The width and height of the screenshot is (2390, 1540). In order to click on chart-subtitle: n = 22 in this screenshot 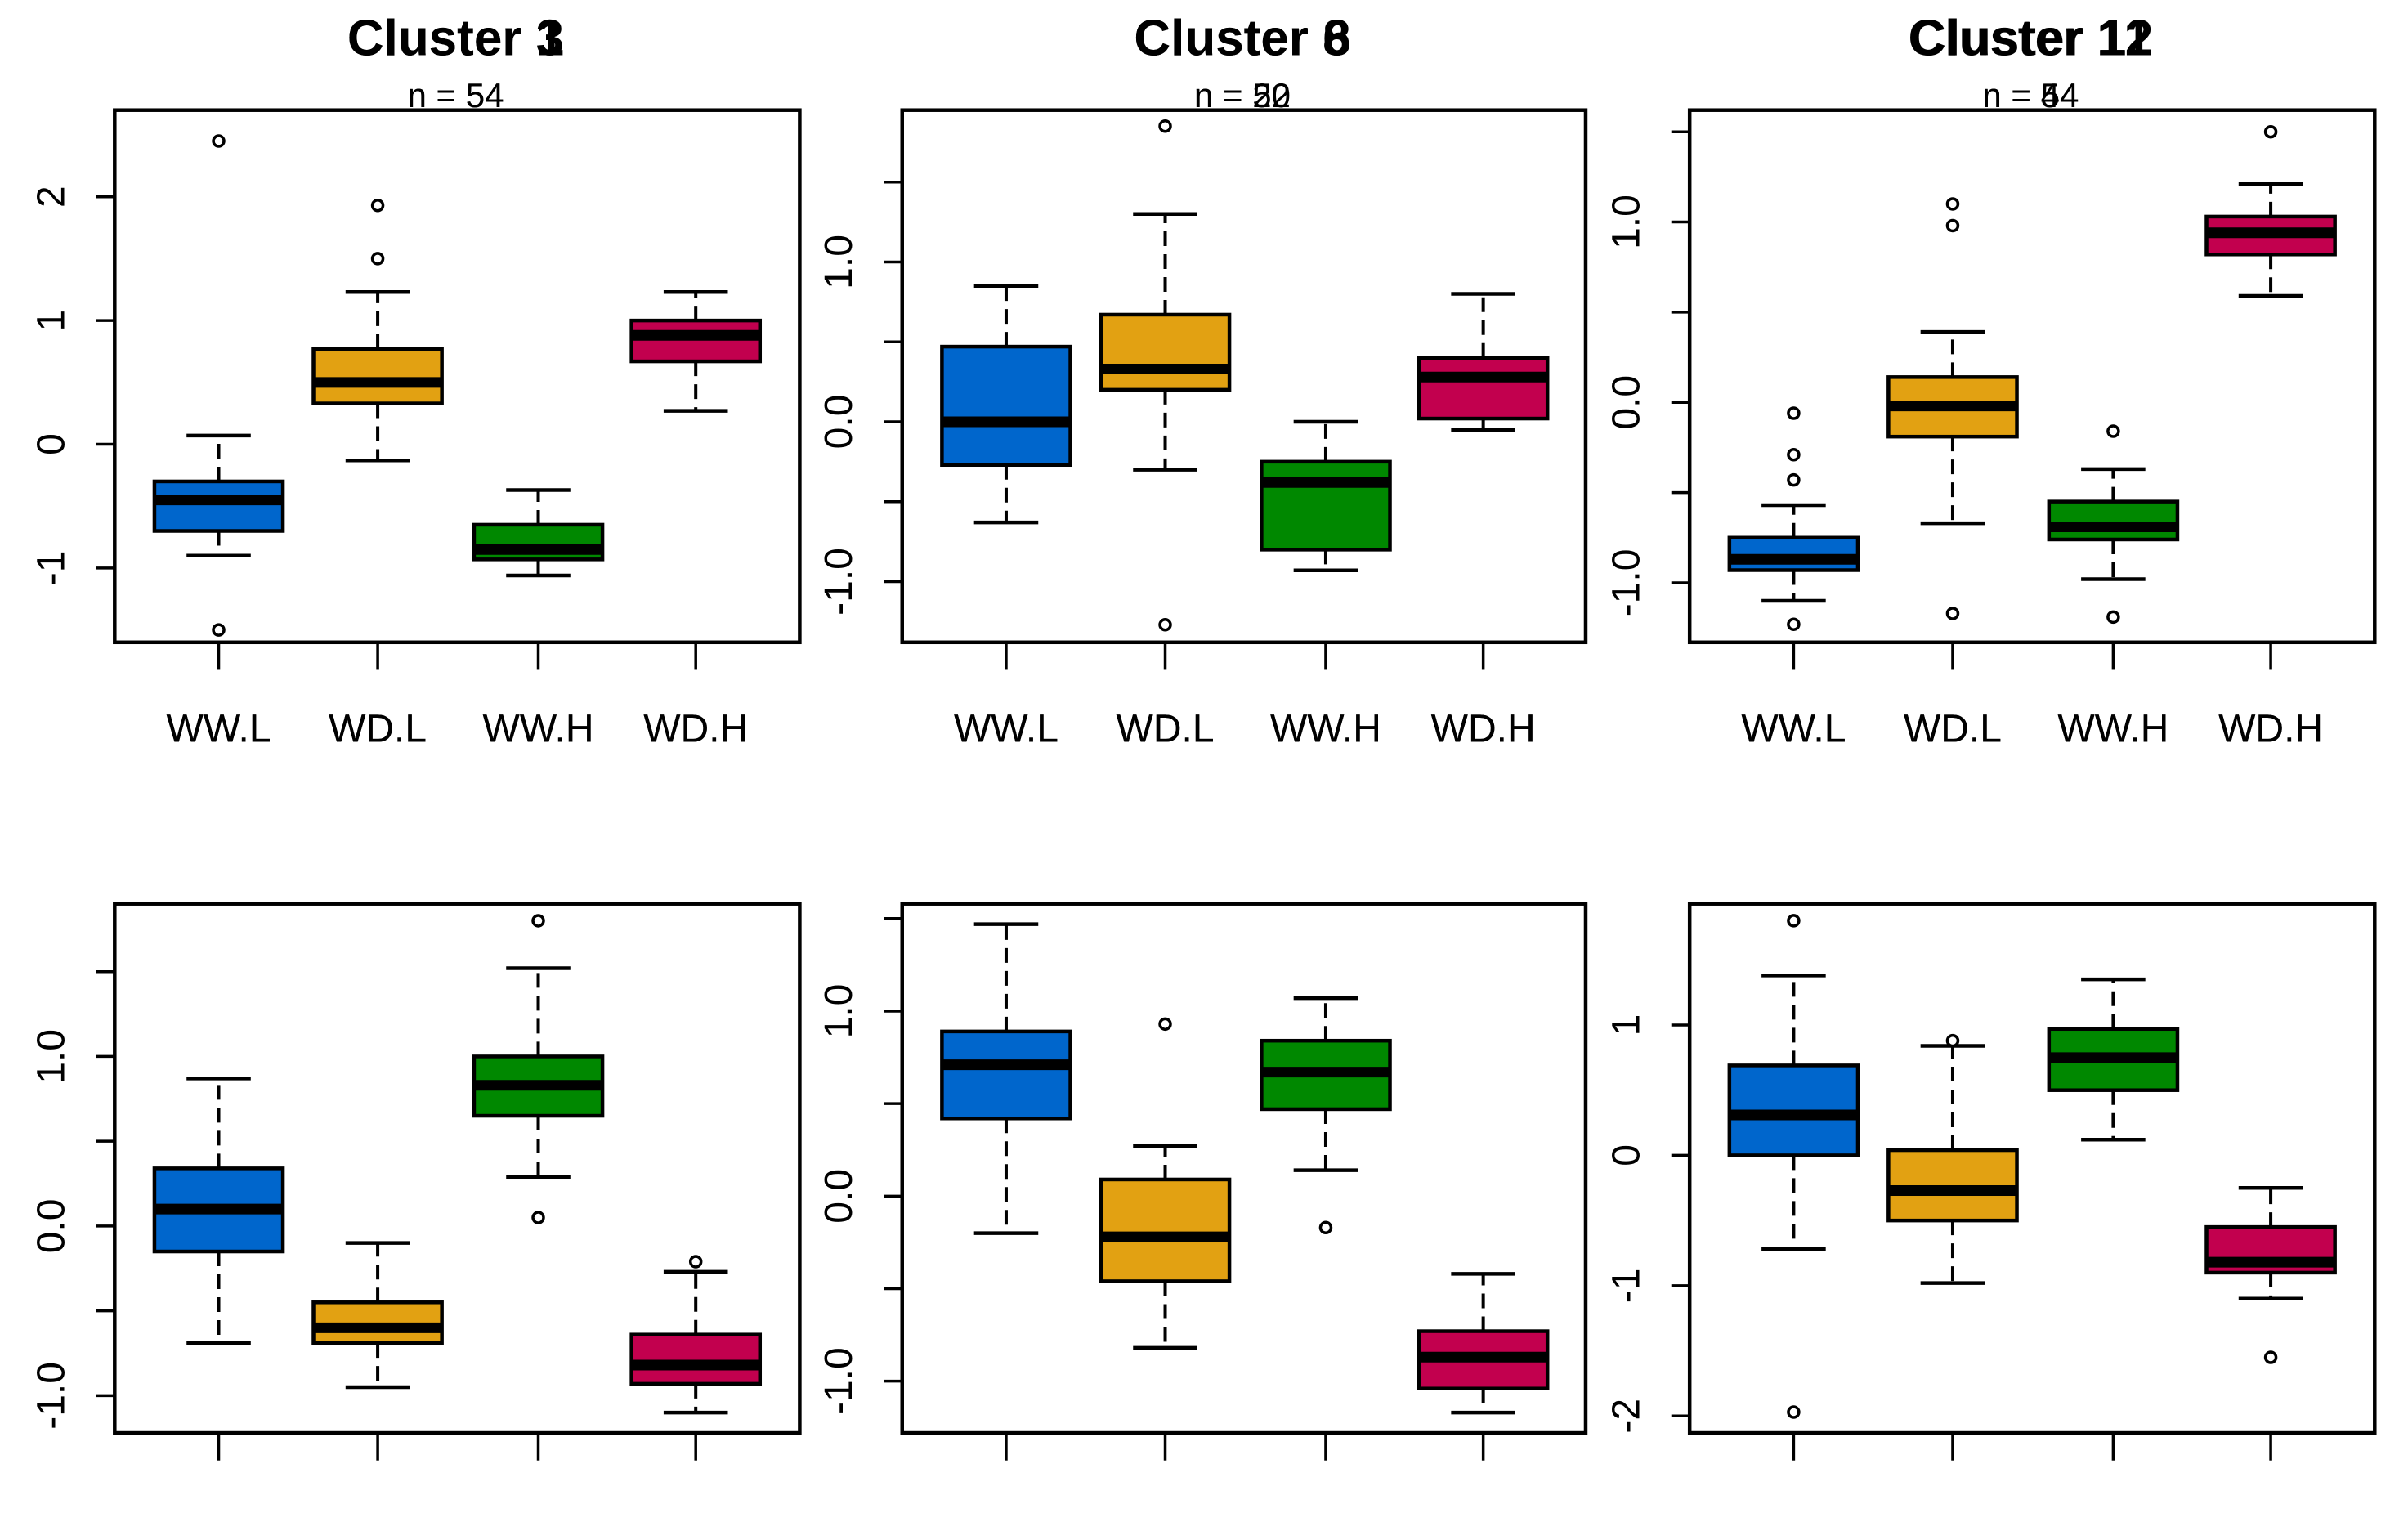, I will do `click(1243, 95)`.